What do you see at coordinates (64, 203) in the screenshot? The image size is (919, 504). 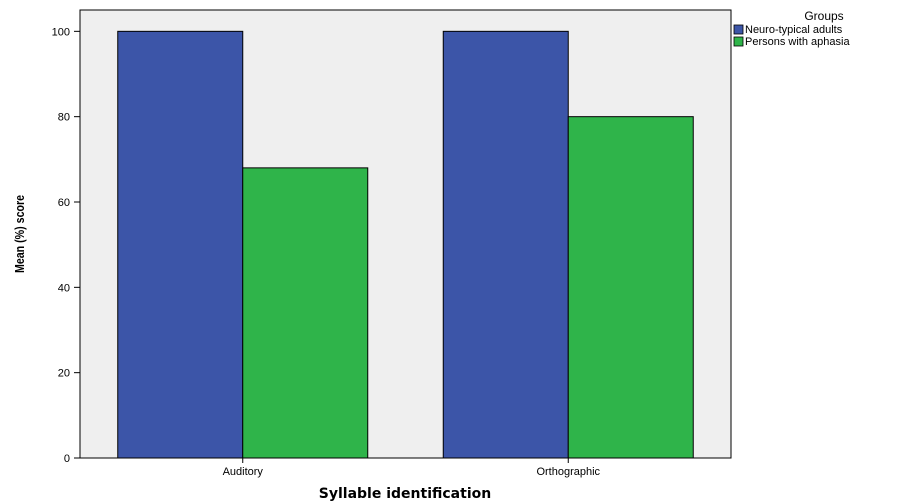 I see `y-tick-label: 60` at bounding box center [64, 203].